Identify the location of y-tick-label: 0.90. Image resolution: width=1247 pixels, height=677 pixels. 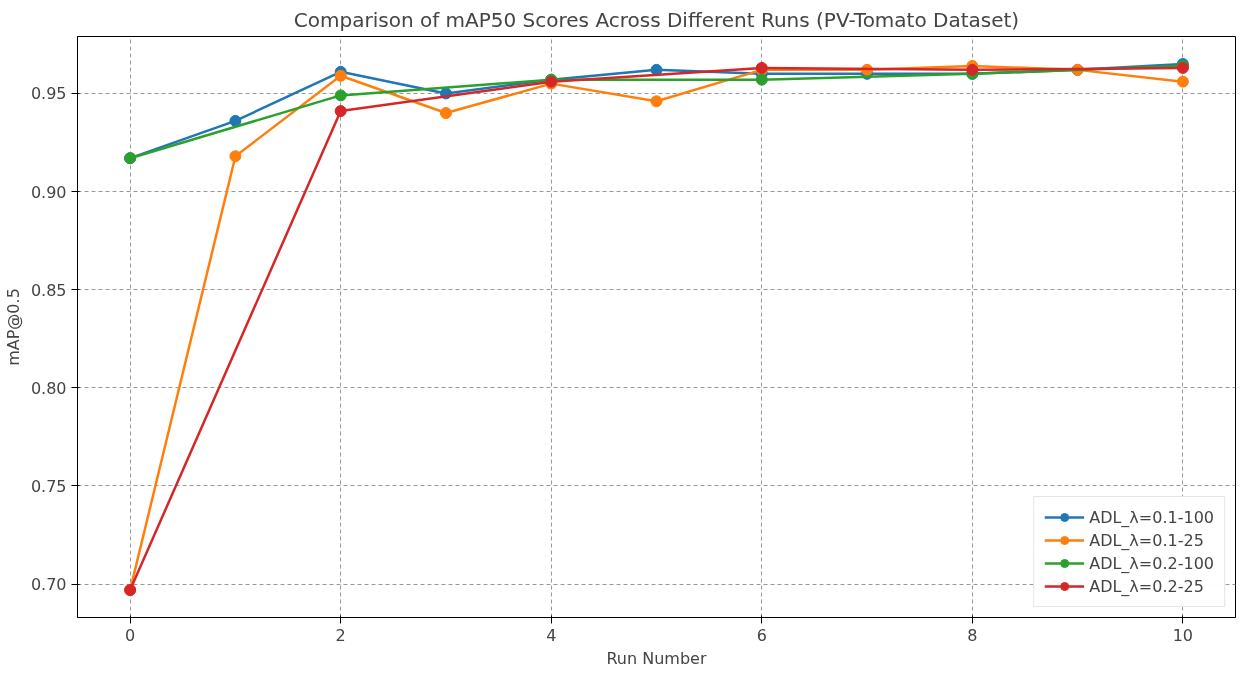
(48, 192).